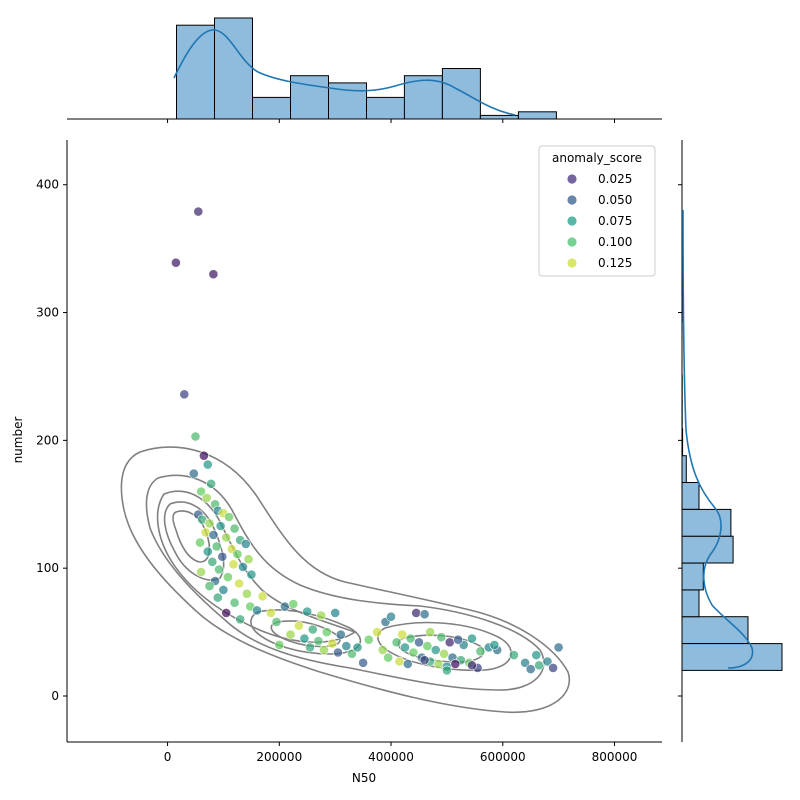  Describe the element at coordinates (344, 72) in the screenshot. I see `top-hist-kde` at that location.